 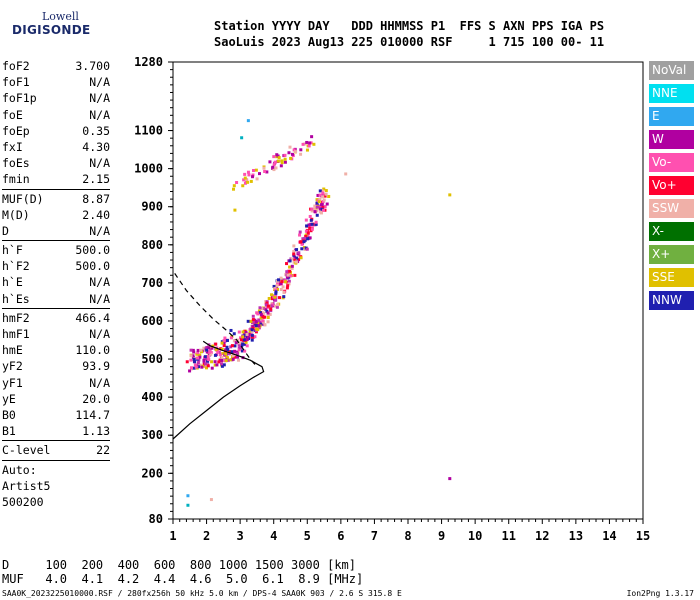 I want to click on param-value: N/A, so click(x=99, y=98).